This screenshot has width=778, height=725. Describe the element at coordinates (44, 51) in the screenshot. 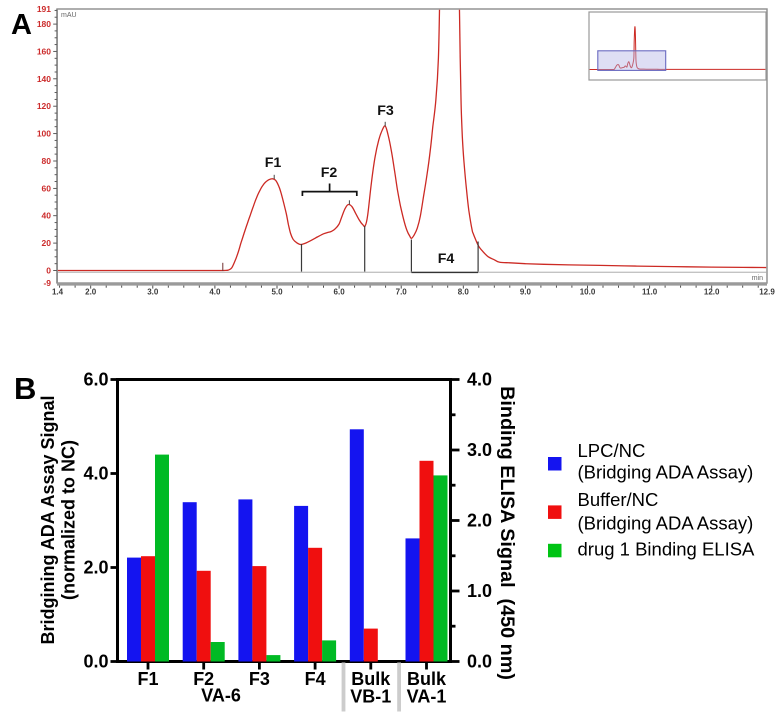

I see `svg-text: 160` at that location.